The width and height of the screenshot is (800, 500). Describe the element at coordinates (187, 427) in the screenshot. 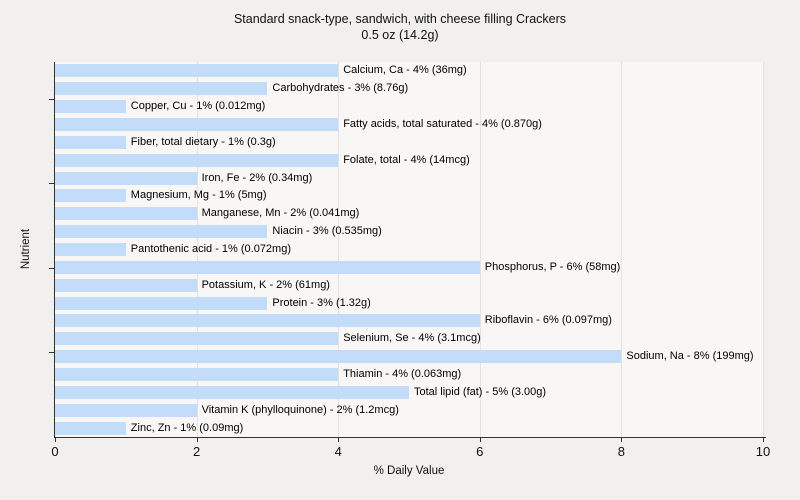

I see `bar-label: Zinc, Zn - 1% (0.09mg)` at that location.